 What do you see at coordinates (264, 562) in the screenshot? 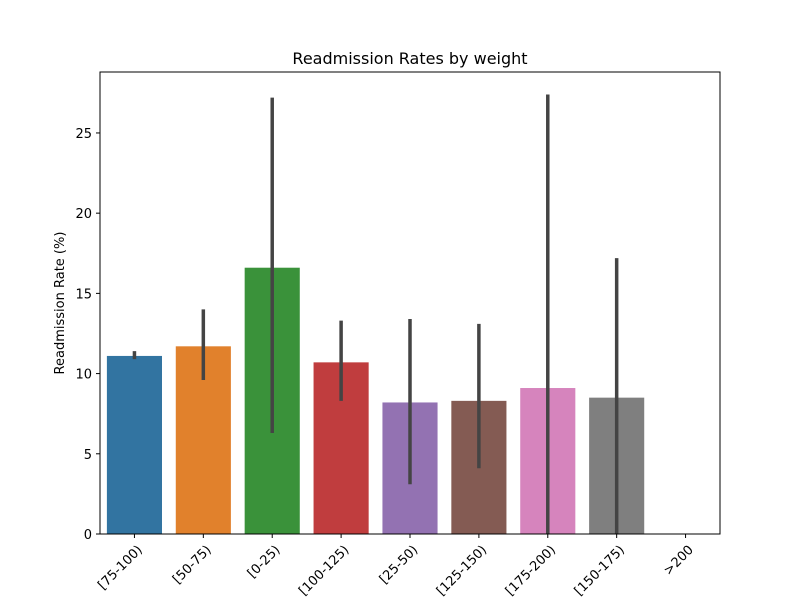
I see `x-tick-label-2: [0-25)` at bounding box center [264, 562].